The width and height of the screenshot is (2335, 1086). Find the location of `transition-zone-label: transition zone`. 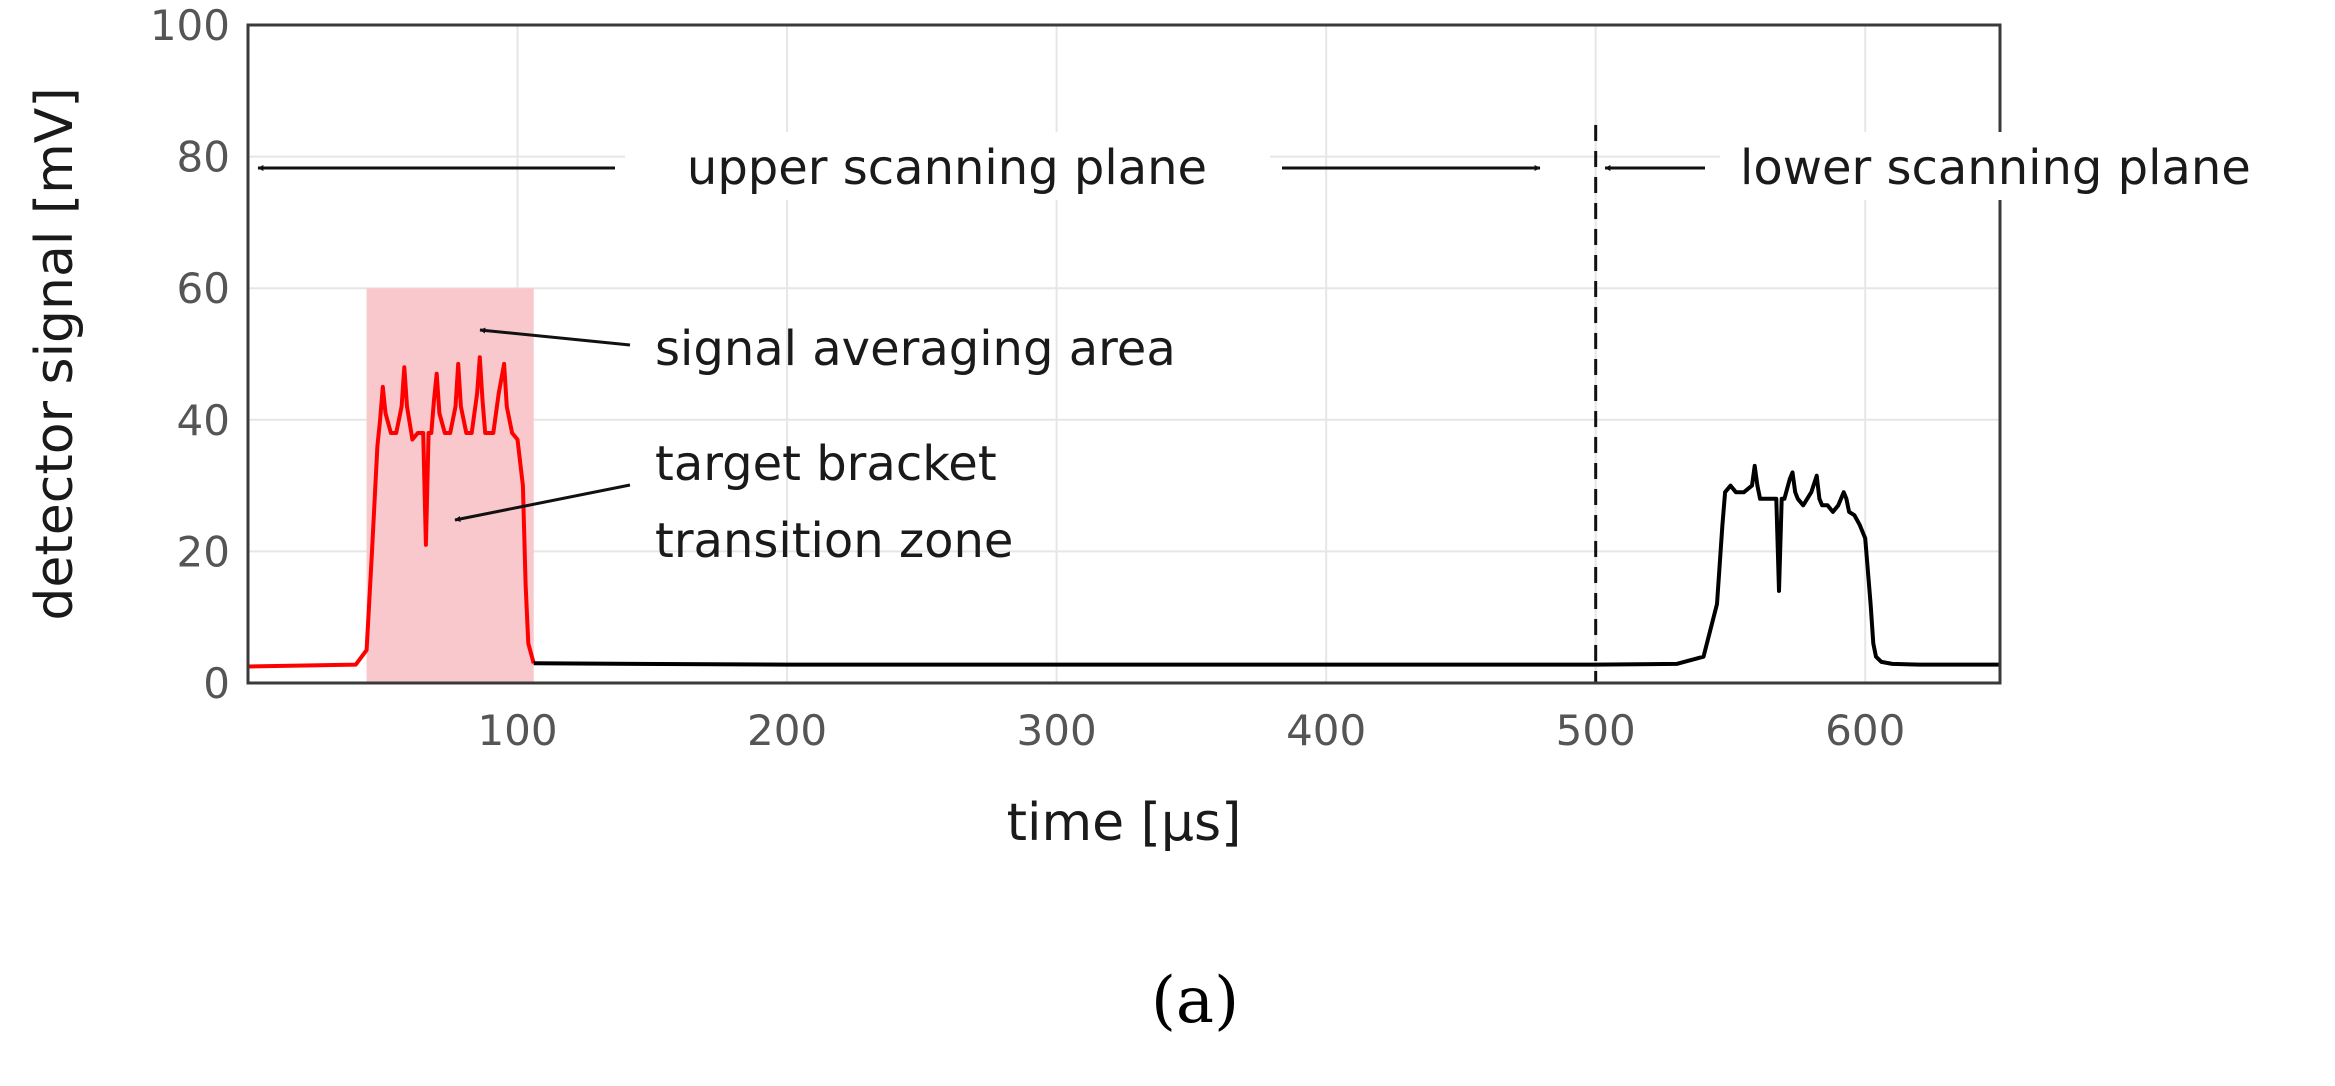

transition-zone-label: transition zone is located at coordinates (834, 541).